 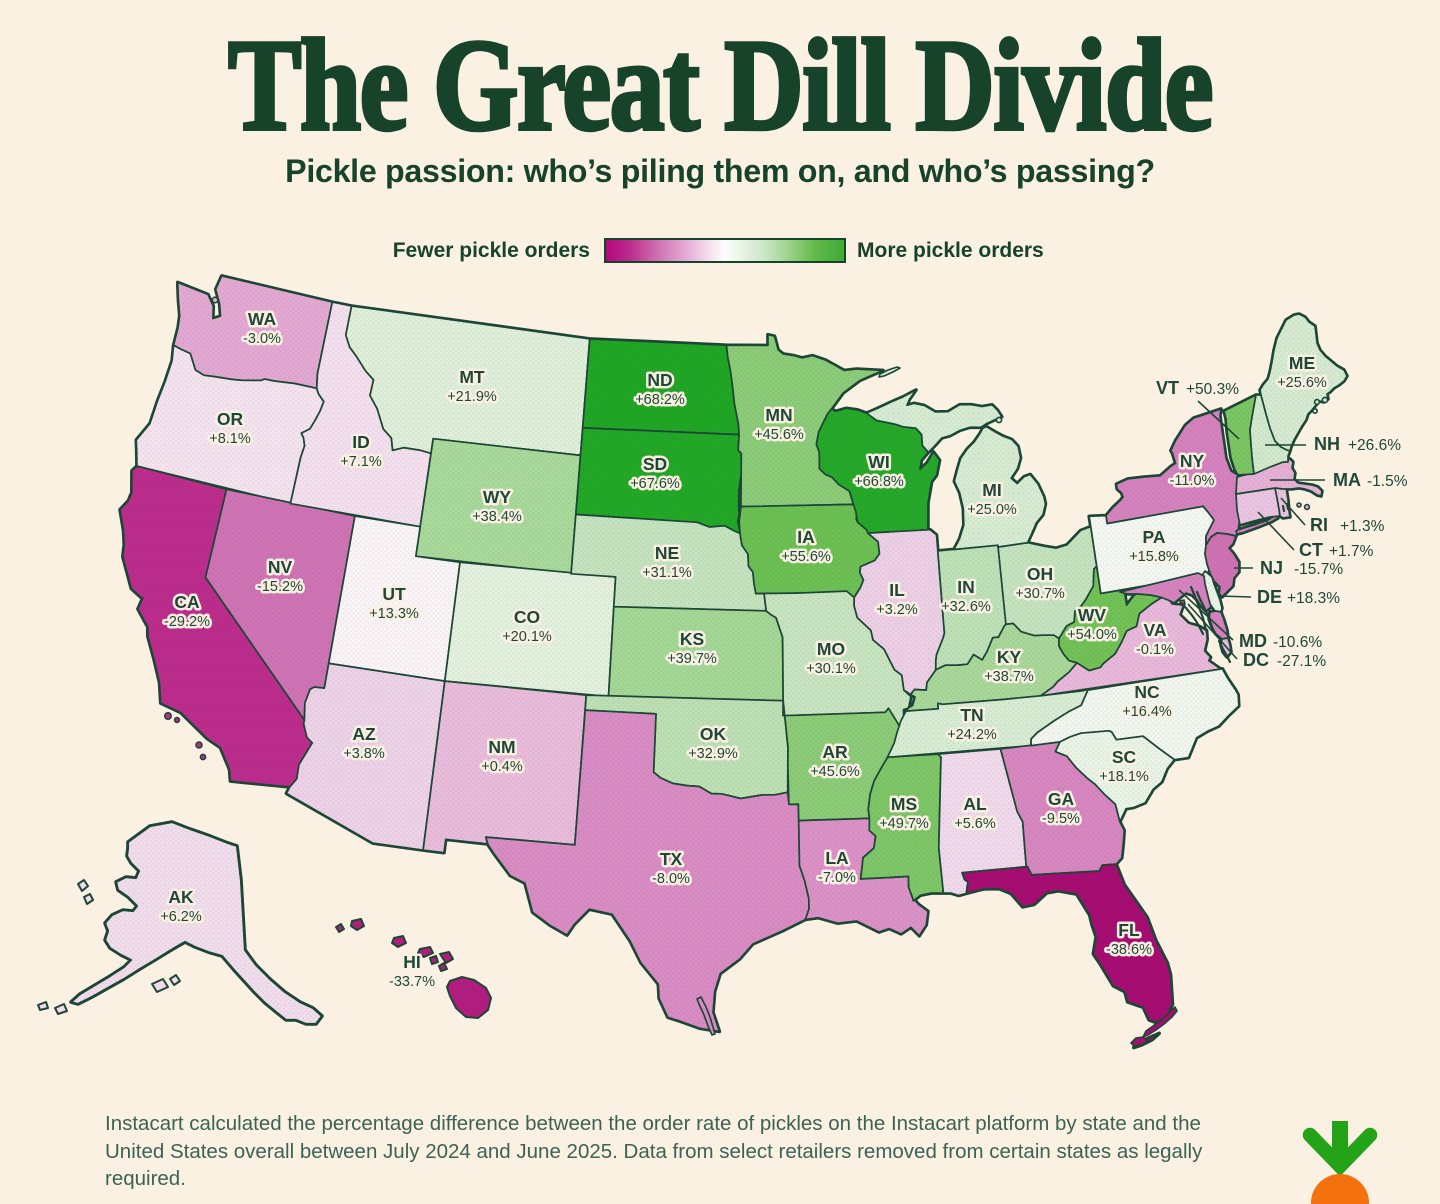 What do you see at coordinates (187, 602) in the screenshot?
I see `svg-text: CA` at bounding box center [187, 602].